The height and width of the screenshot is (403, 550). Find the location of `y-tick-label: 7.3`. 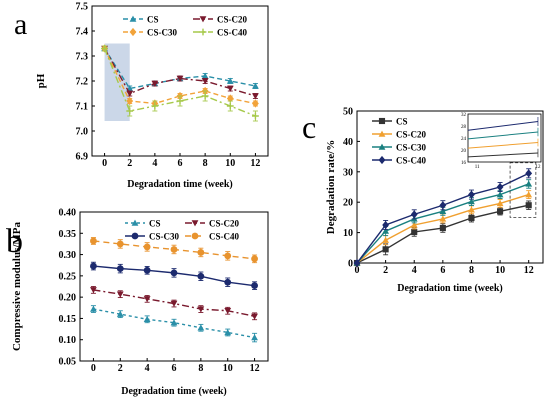

y-tick-label: 7.3 is located at coordinates (82, 57).